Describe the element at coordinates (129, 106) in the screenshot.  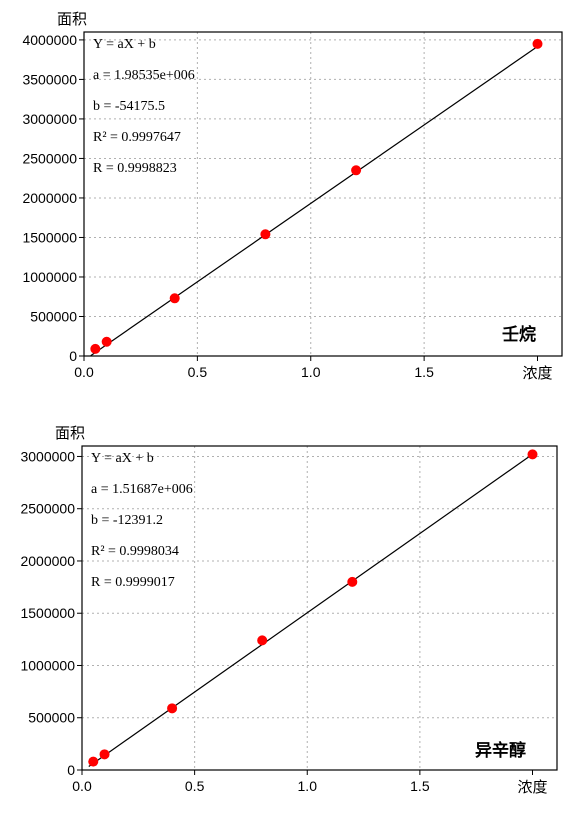
I see `equation-line: b = -54175.5` at that location.